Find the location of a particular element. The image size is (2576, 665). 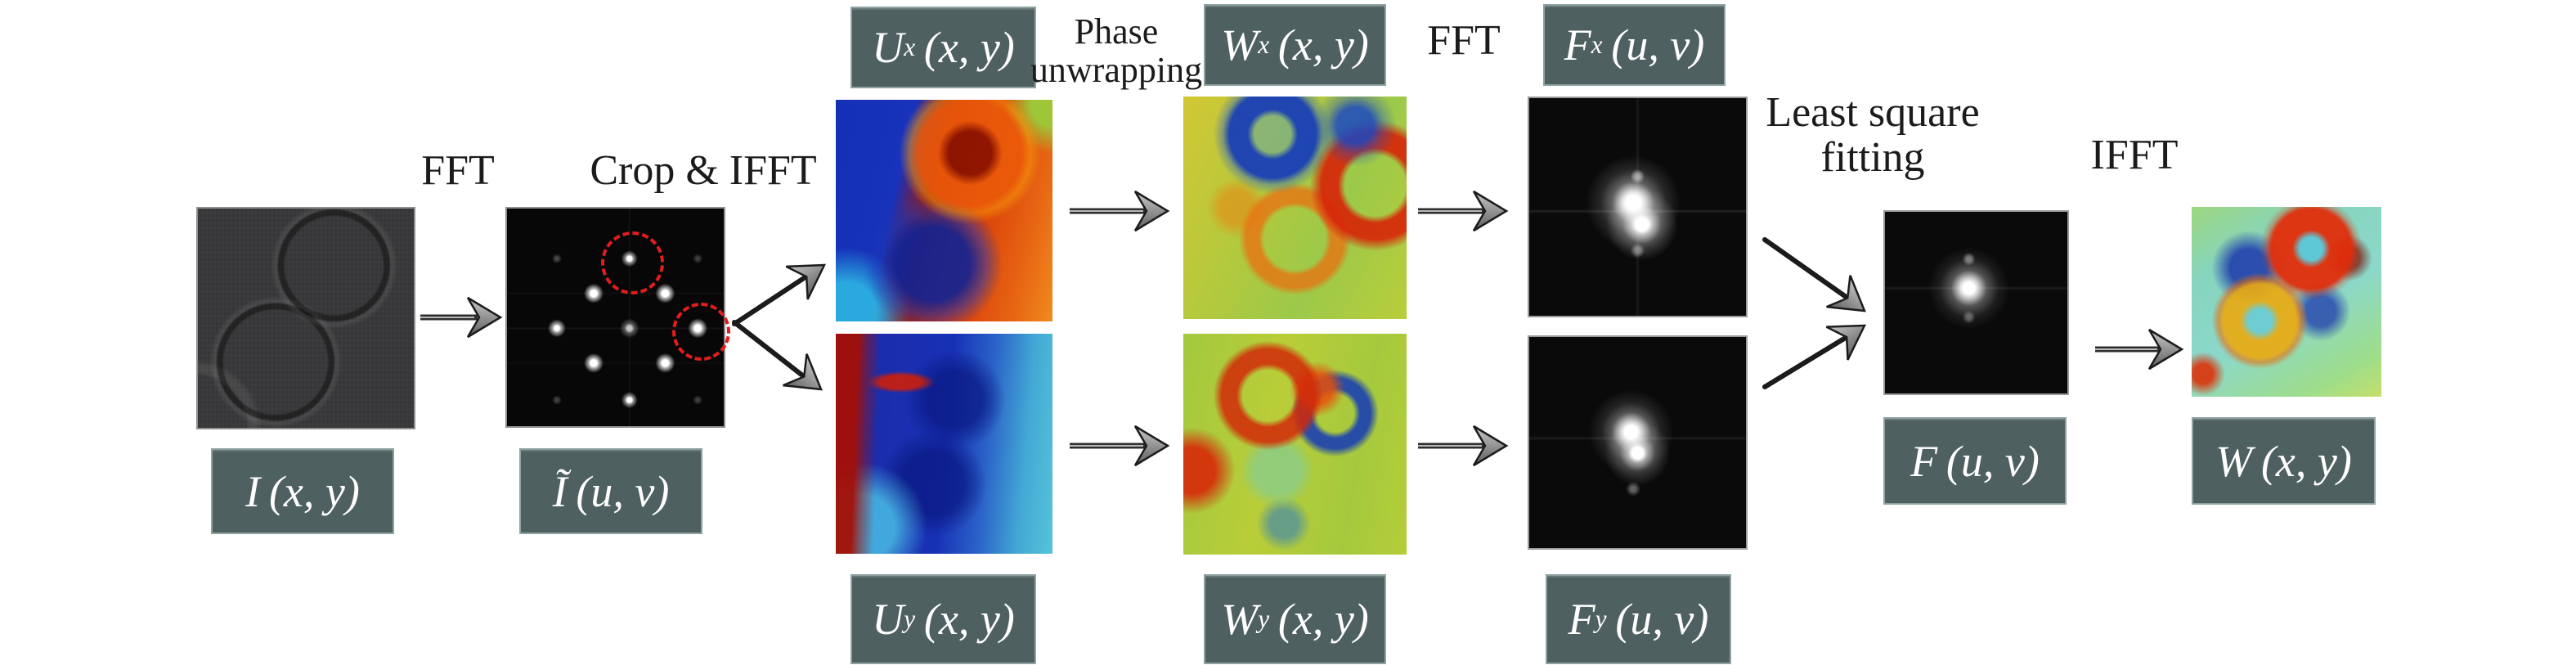

arrow-fft-y is located at coordinates (1463, 446).